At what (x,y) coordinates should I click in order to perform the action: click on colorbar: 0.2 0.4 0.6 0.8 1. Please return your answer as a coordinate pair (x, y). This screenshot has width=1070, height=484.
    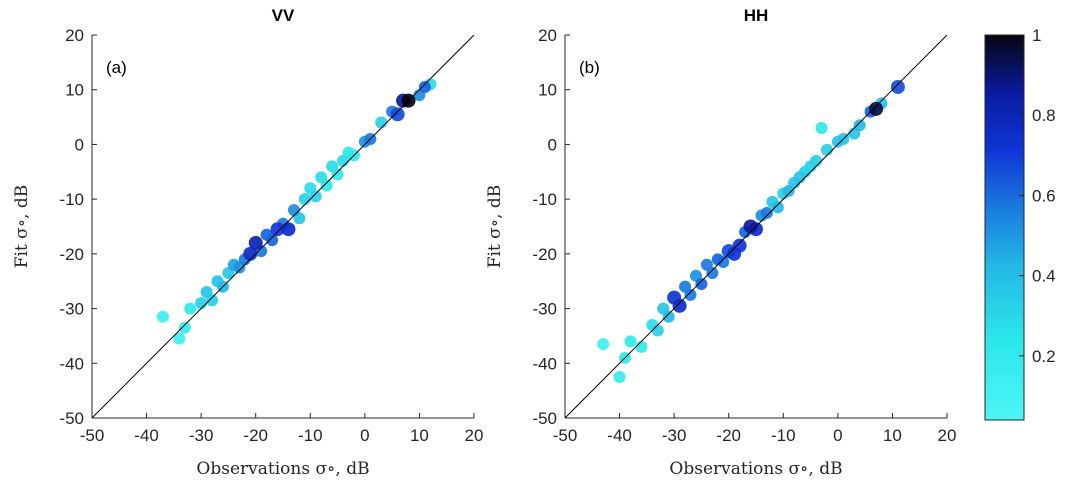
    Looking at the image, I should click on (1020, 223).